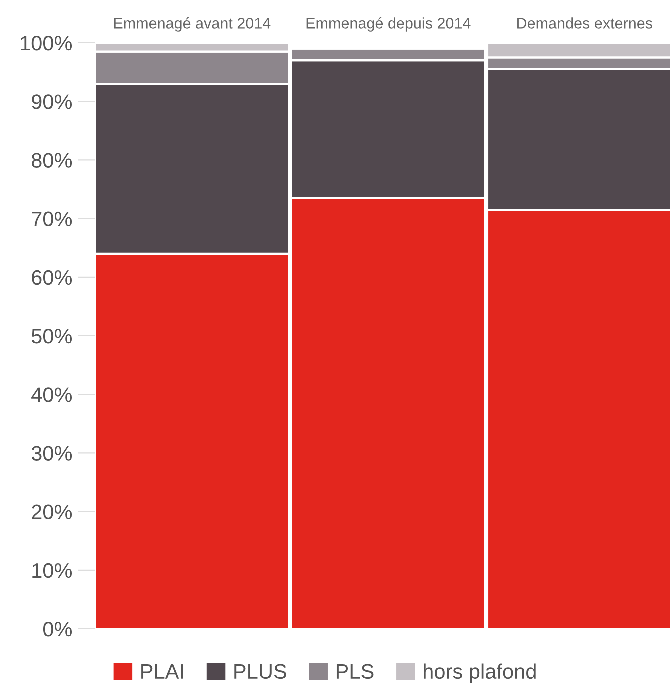 This screenshot has width=670, height=693. Describe the element at coordinates (480, 674) in the screenshot. I see `legend-label: hors plafond` at that location.